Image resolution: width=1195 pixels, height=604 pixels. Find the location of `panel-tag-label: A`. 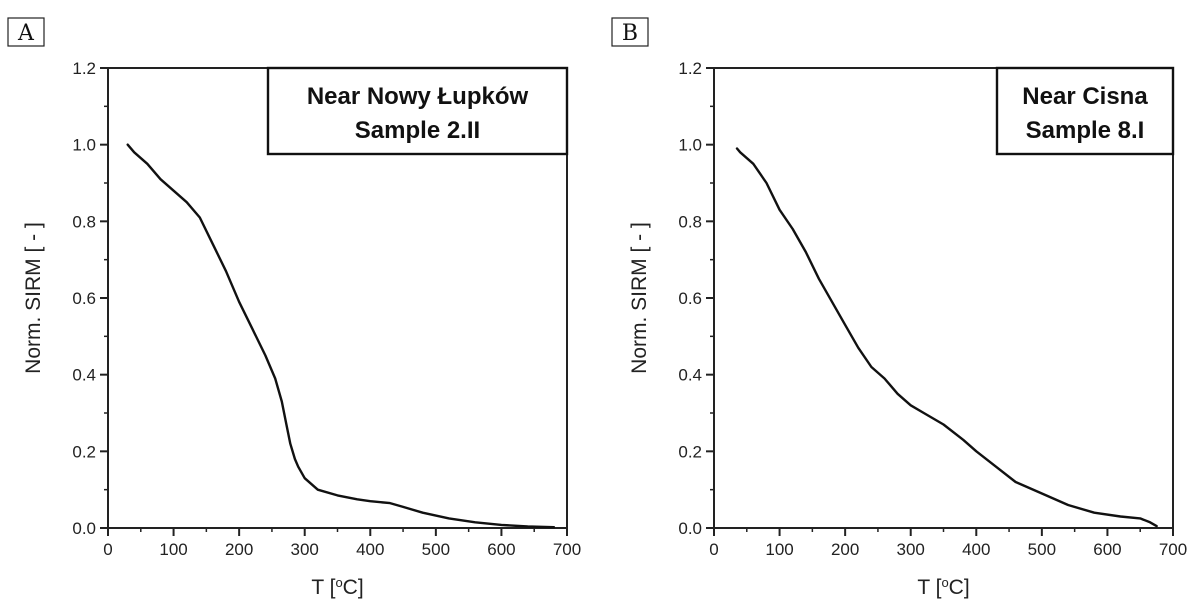

panel-tag-label: A is located at coordinates (26, 33).